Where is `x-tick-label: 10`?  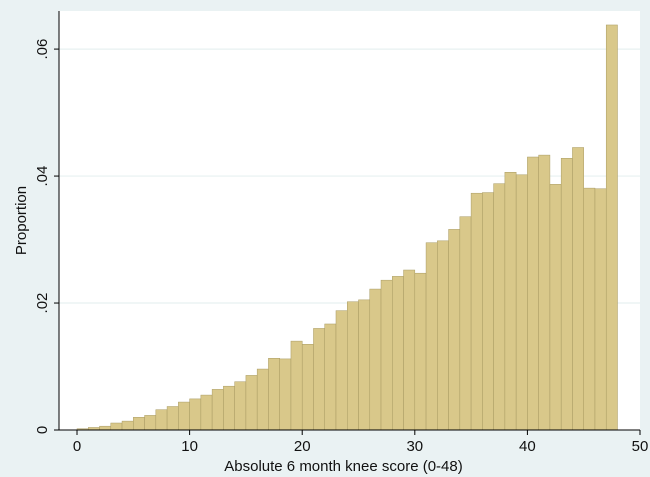
x-tick-label: 10 is located at coordinates (189, 446).